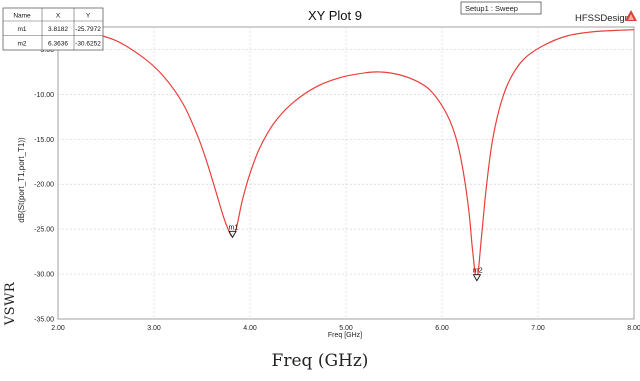 The image size is (640, 381). Describe the element at coordinates (88, 29) in the screenshot. I see `marker-table-cell: -25.7972` at that location.